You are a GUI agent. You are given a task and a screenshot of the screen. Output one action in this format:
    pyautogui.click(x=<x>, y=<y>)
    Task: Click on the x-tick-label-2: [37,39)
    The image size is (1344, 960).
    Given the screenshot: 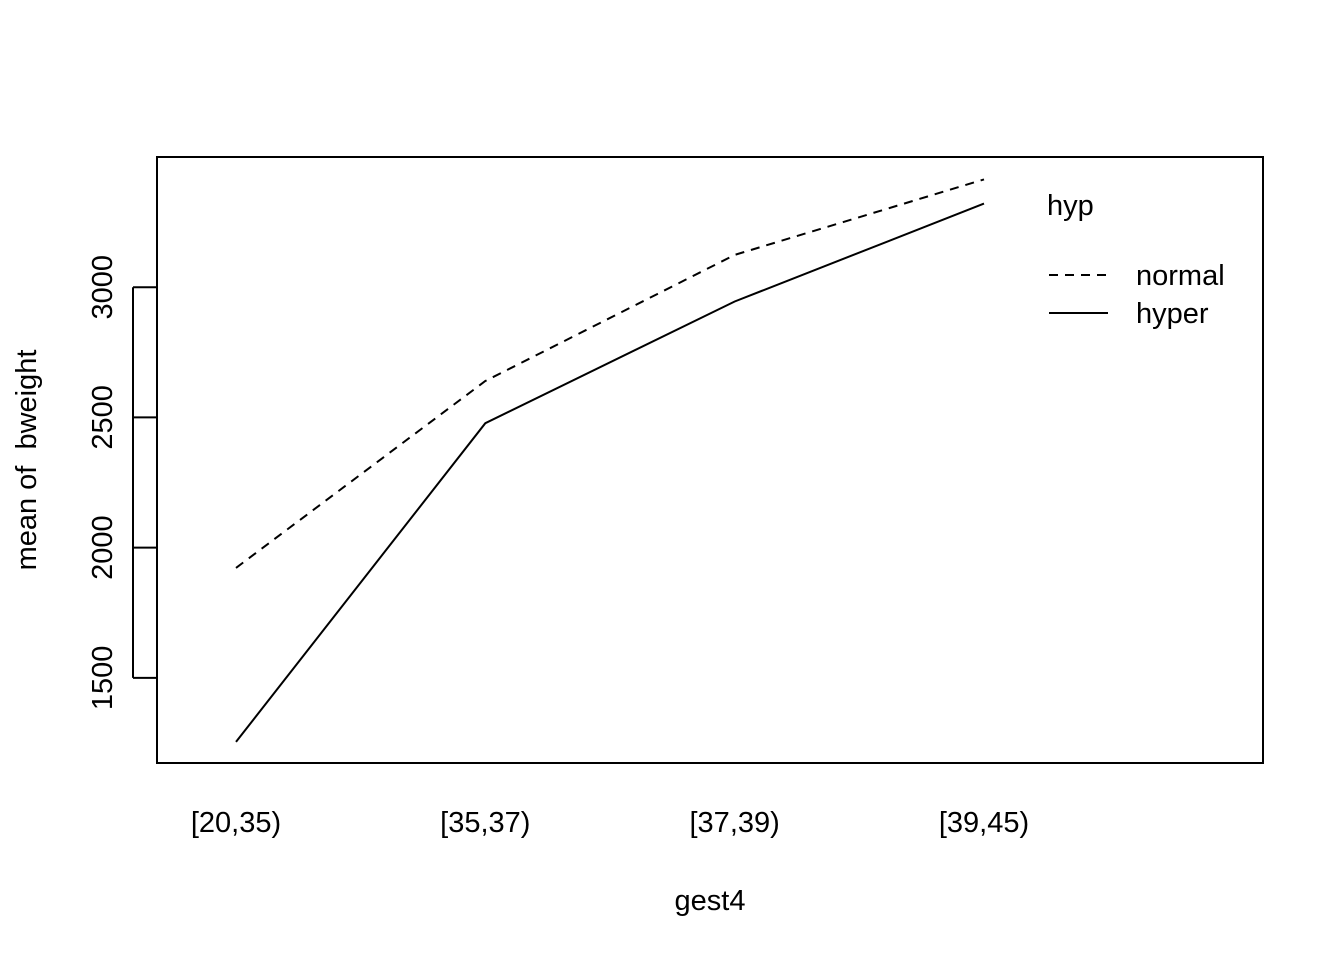 What is the action you would take?
    pyautogui.click(x=735, y=823)
    